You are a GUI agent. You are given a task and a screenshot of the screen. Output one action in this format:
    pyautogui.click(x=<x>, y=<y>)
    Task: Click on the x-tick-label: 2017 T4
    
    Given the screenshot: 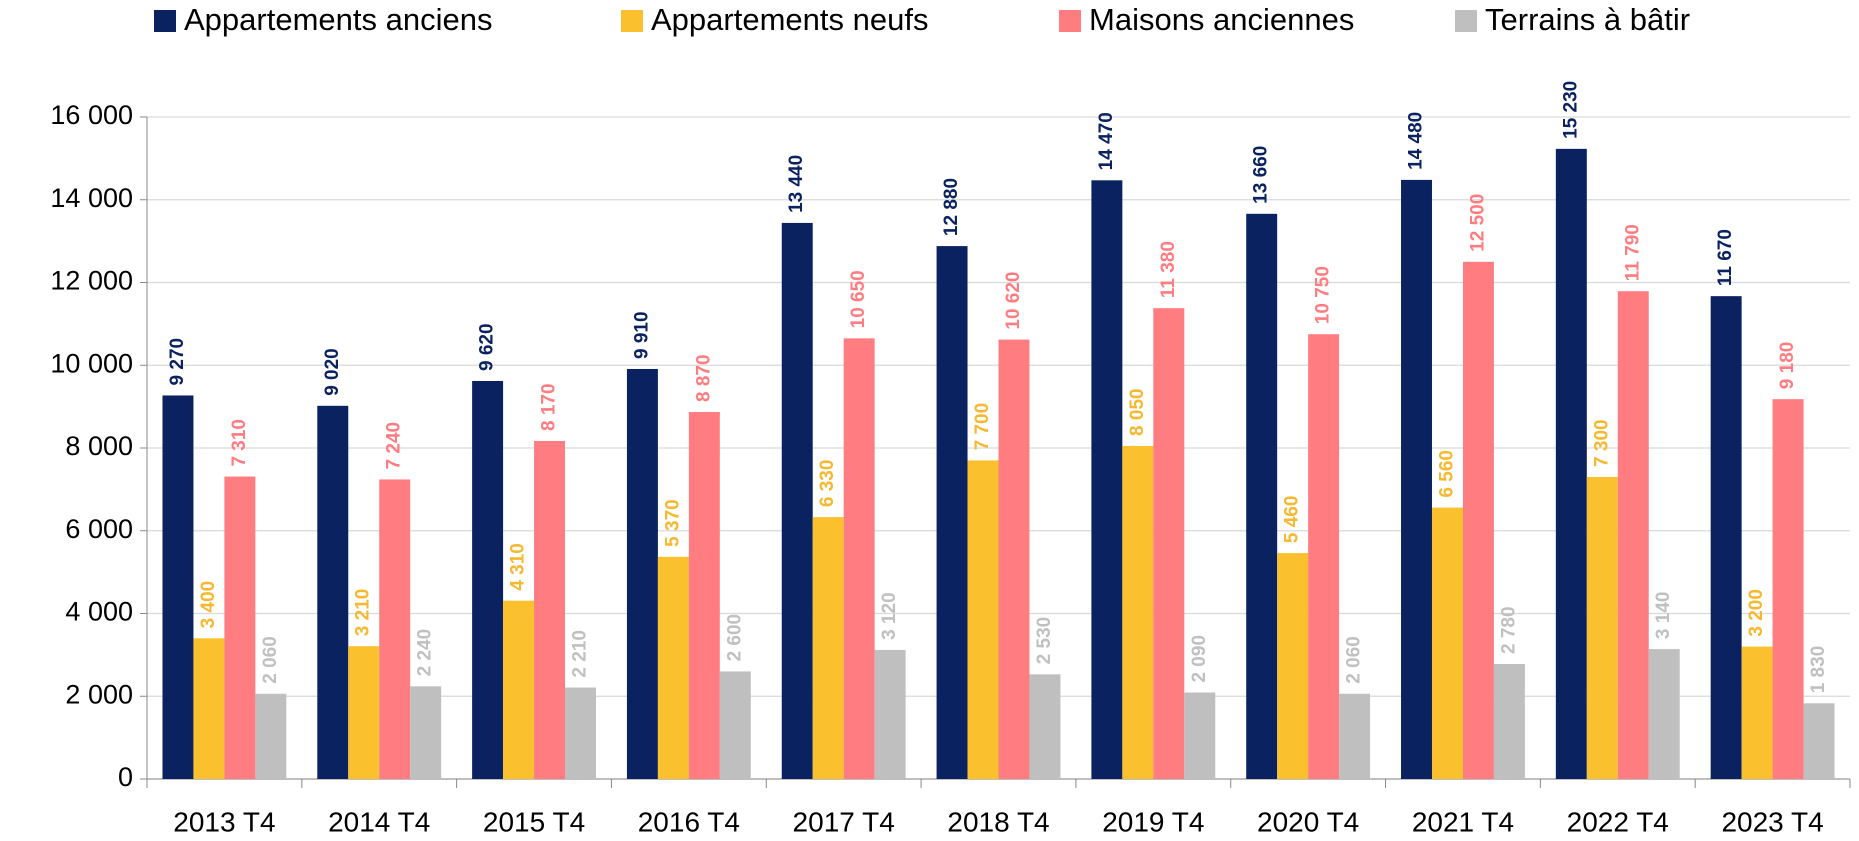 What is the action you would take?
    pyautogui.click(x=844, y=821)
    